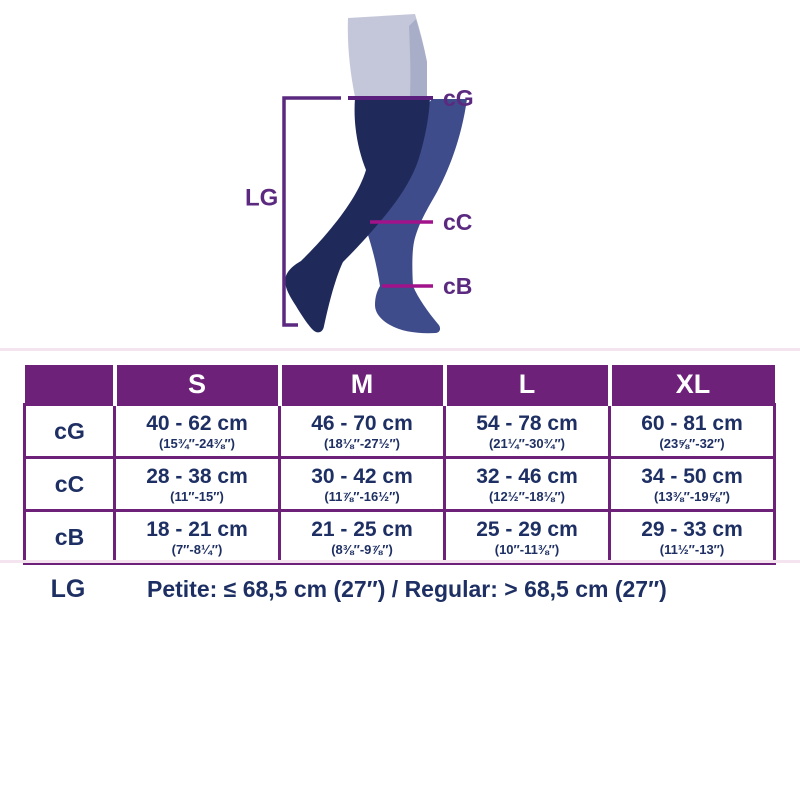 The image size is (800, 800). Describe the element at coordinates (400, 349) in the screenshot. I see `section-divider-top` at that location.